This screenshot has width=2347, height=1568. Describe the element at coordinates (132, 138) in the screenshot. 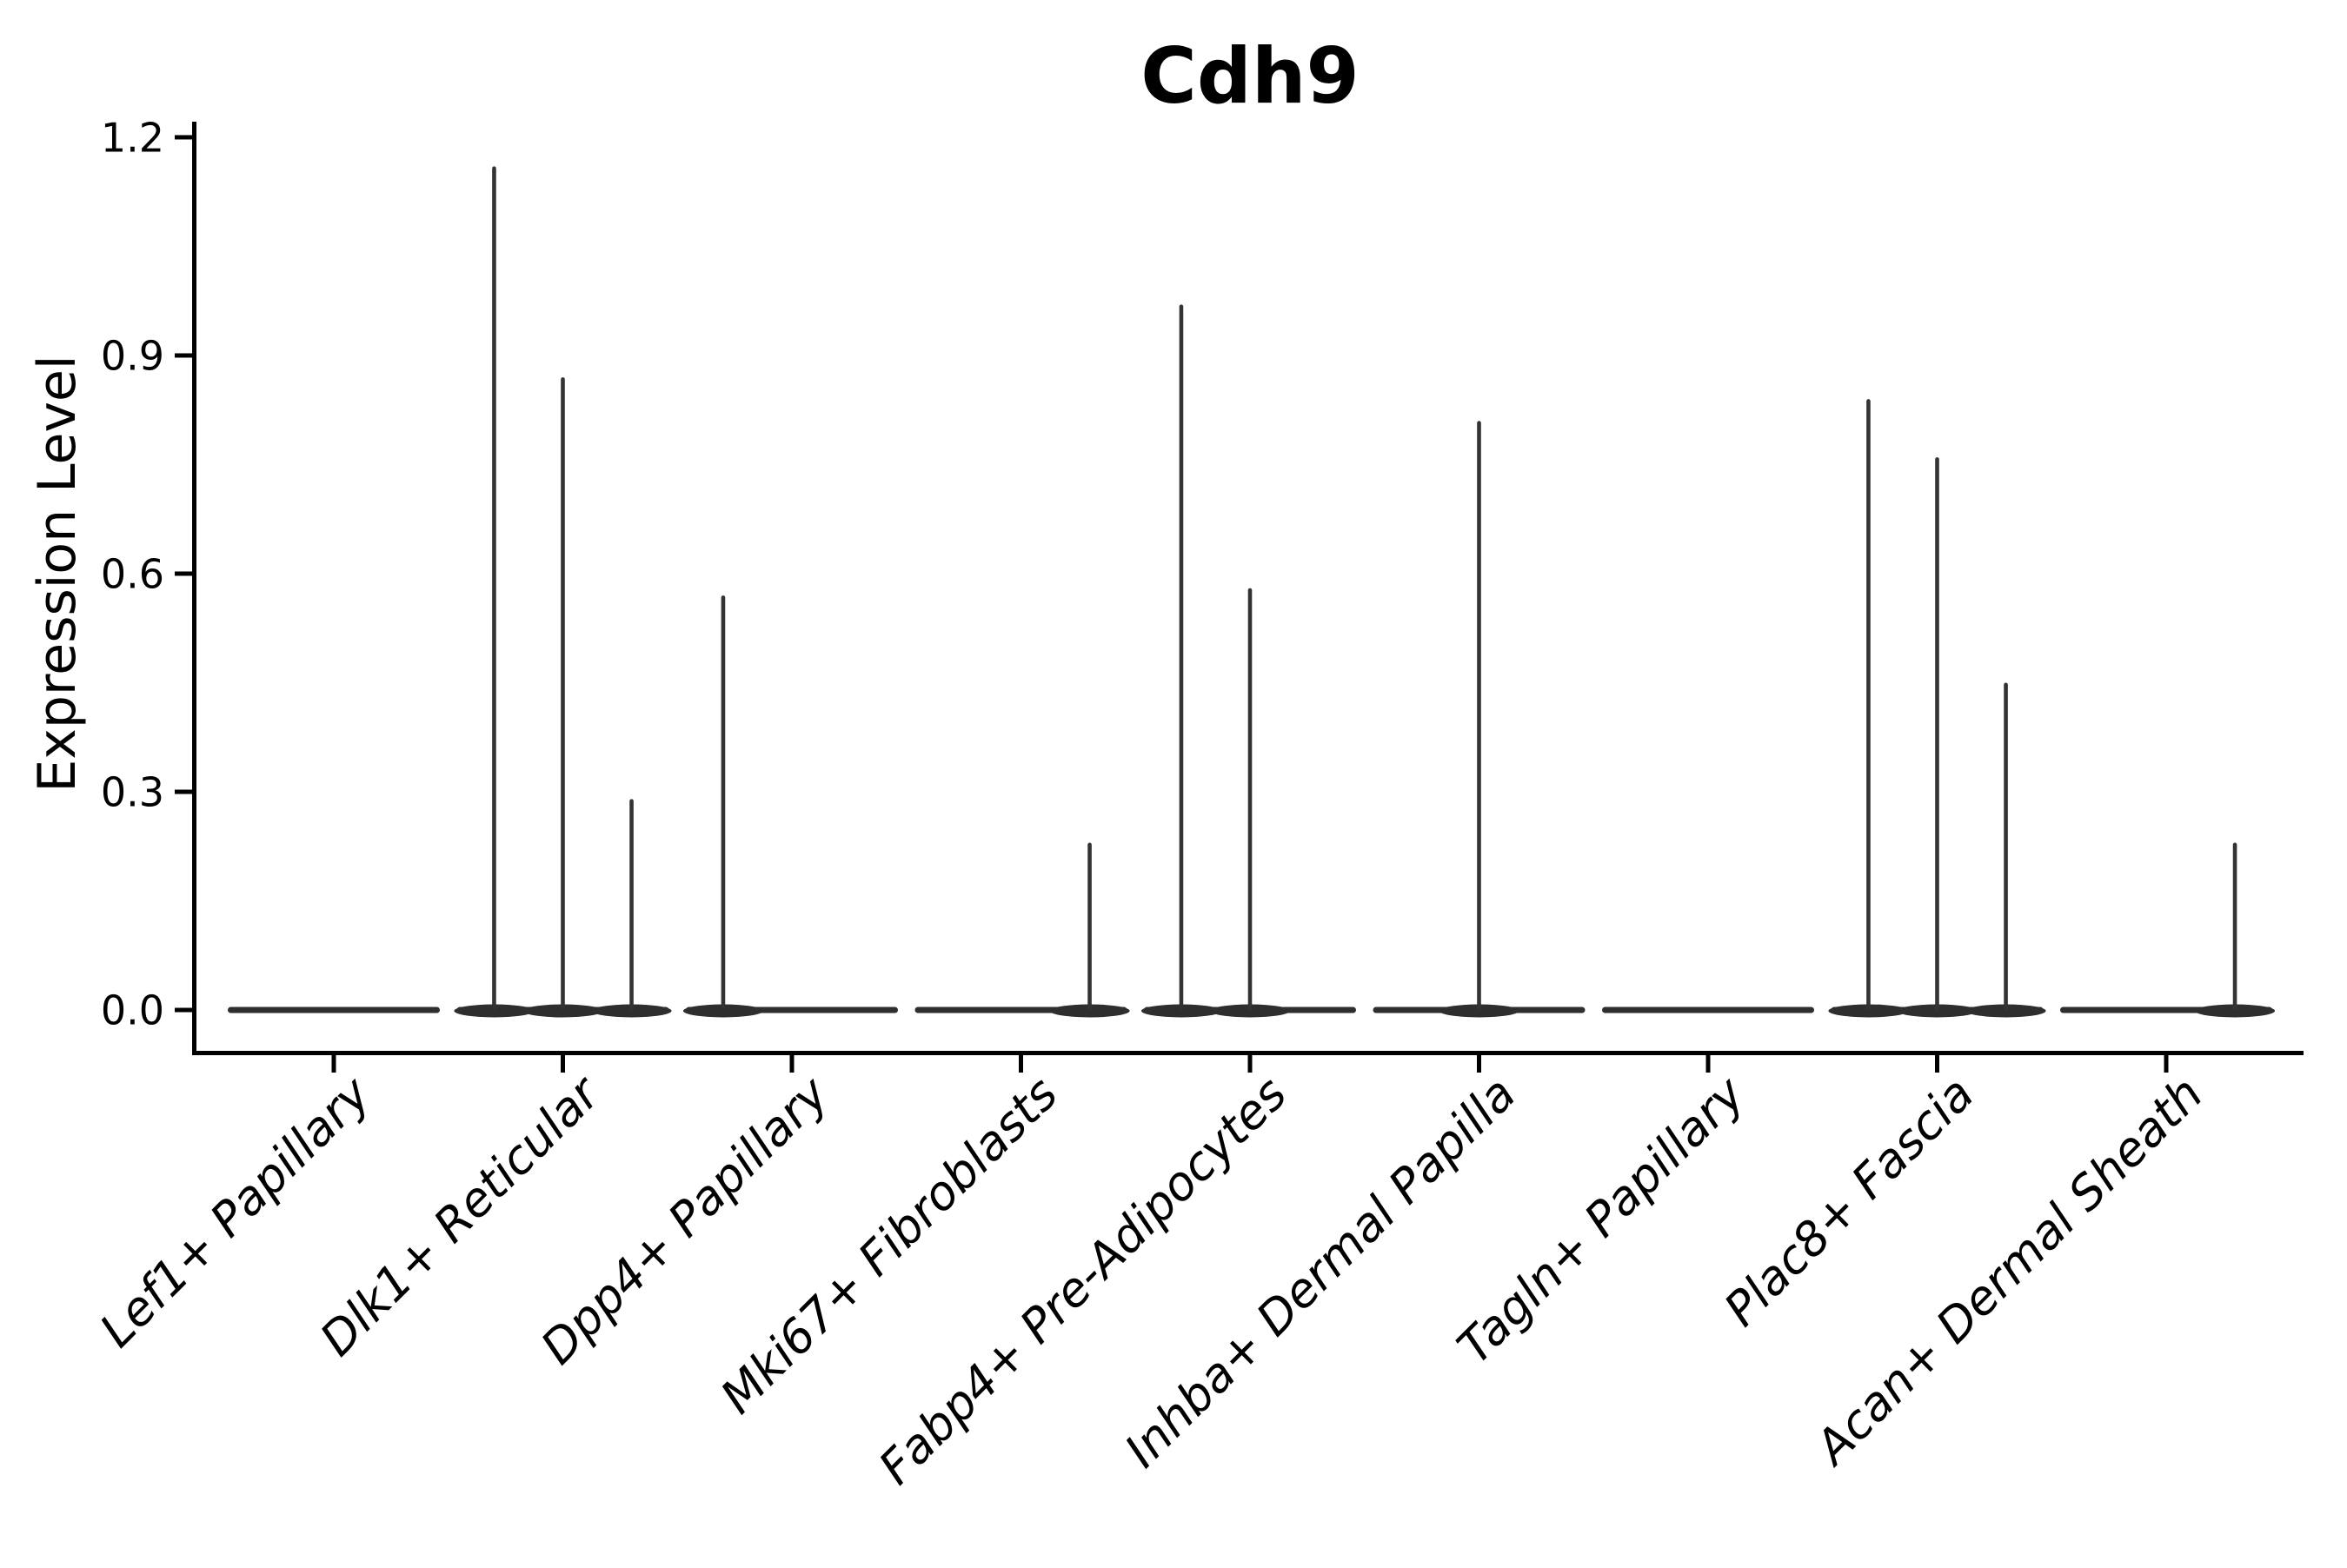

I see `y-tick-label: 1.2` at that location.